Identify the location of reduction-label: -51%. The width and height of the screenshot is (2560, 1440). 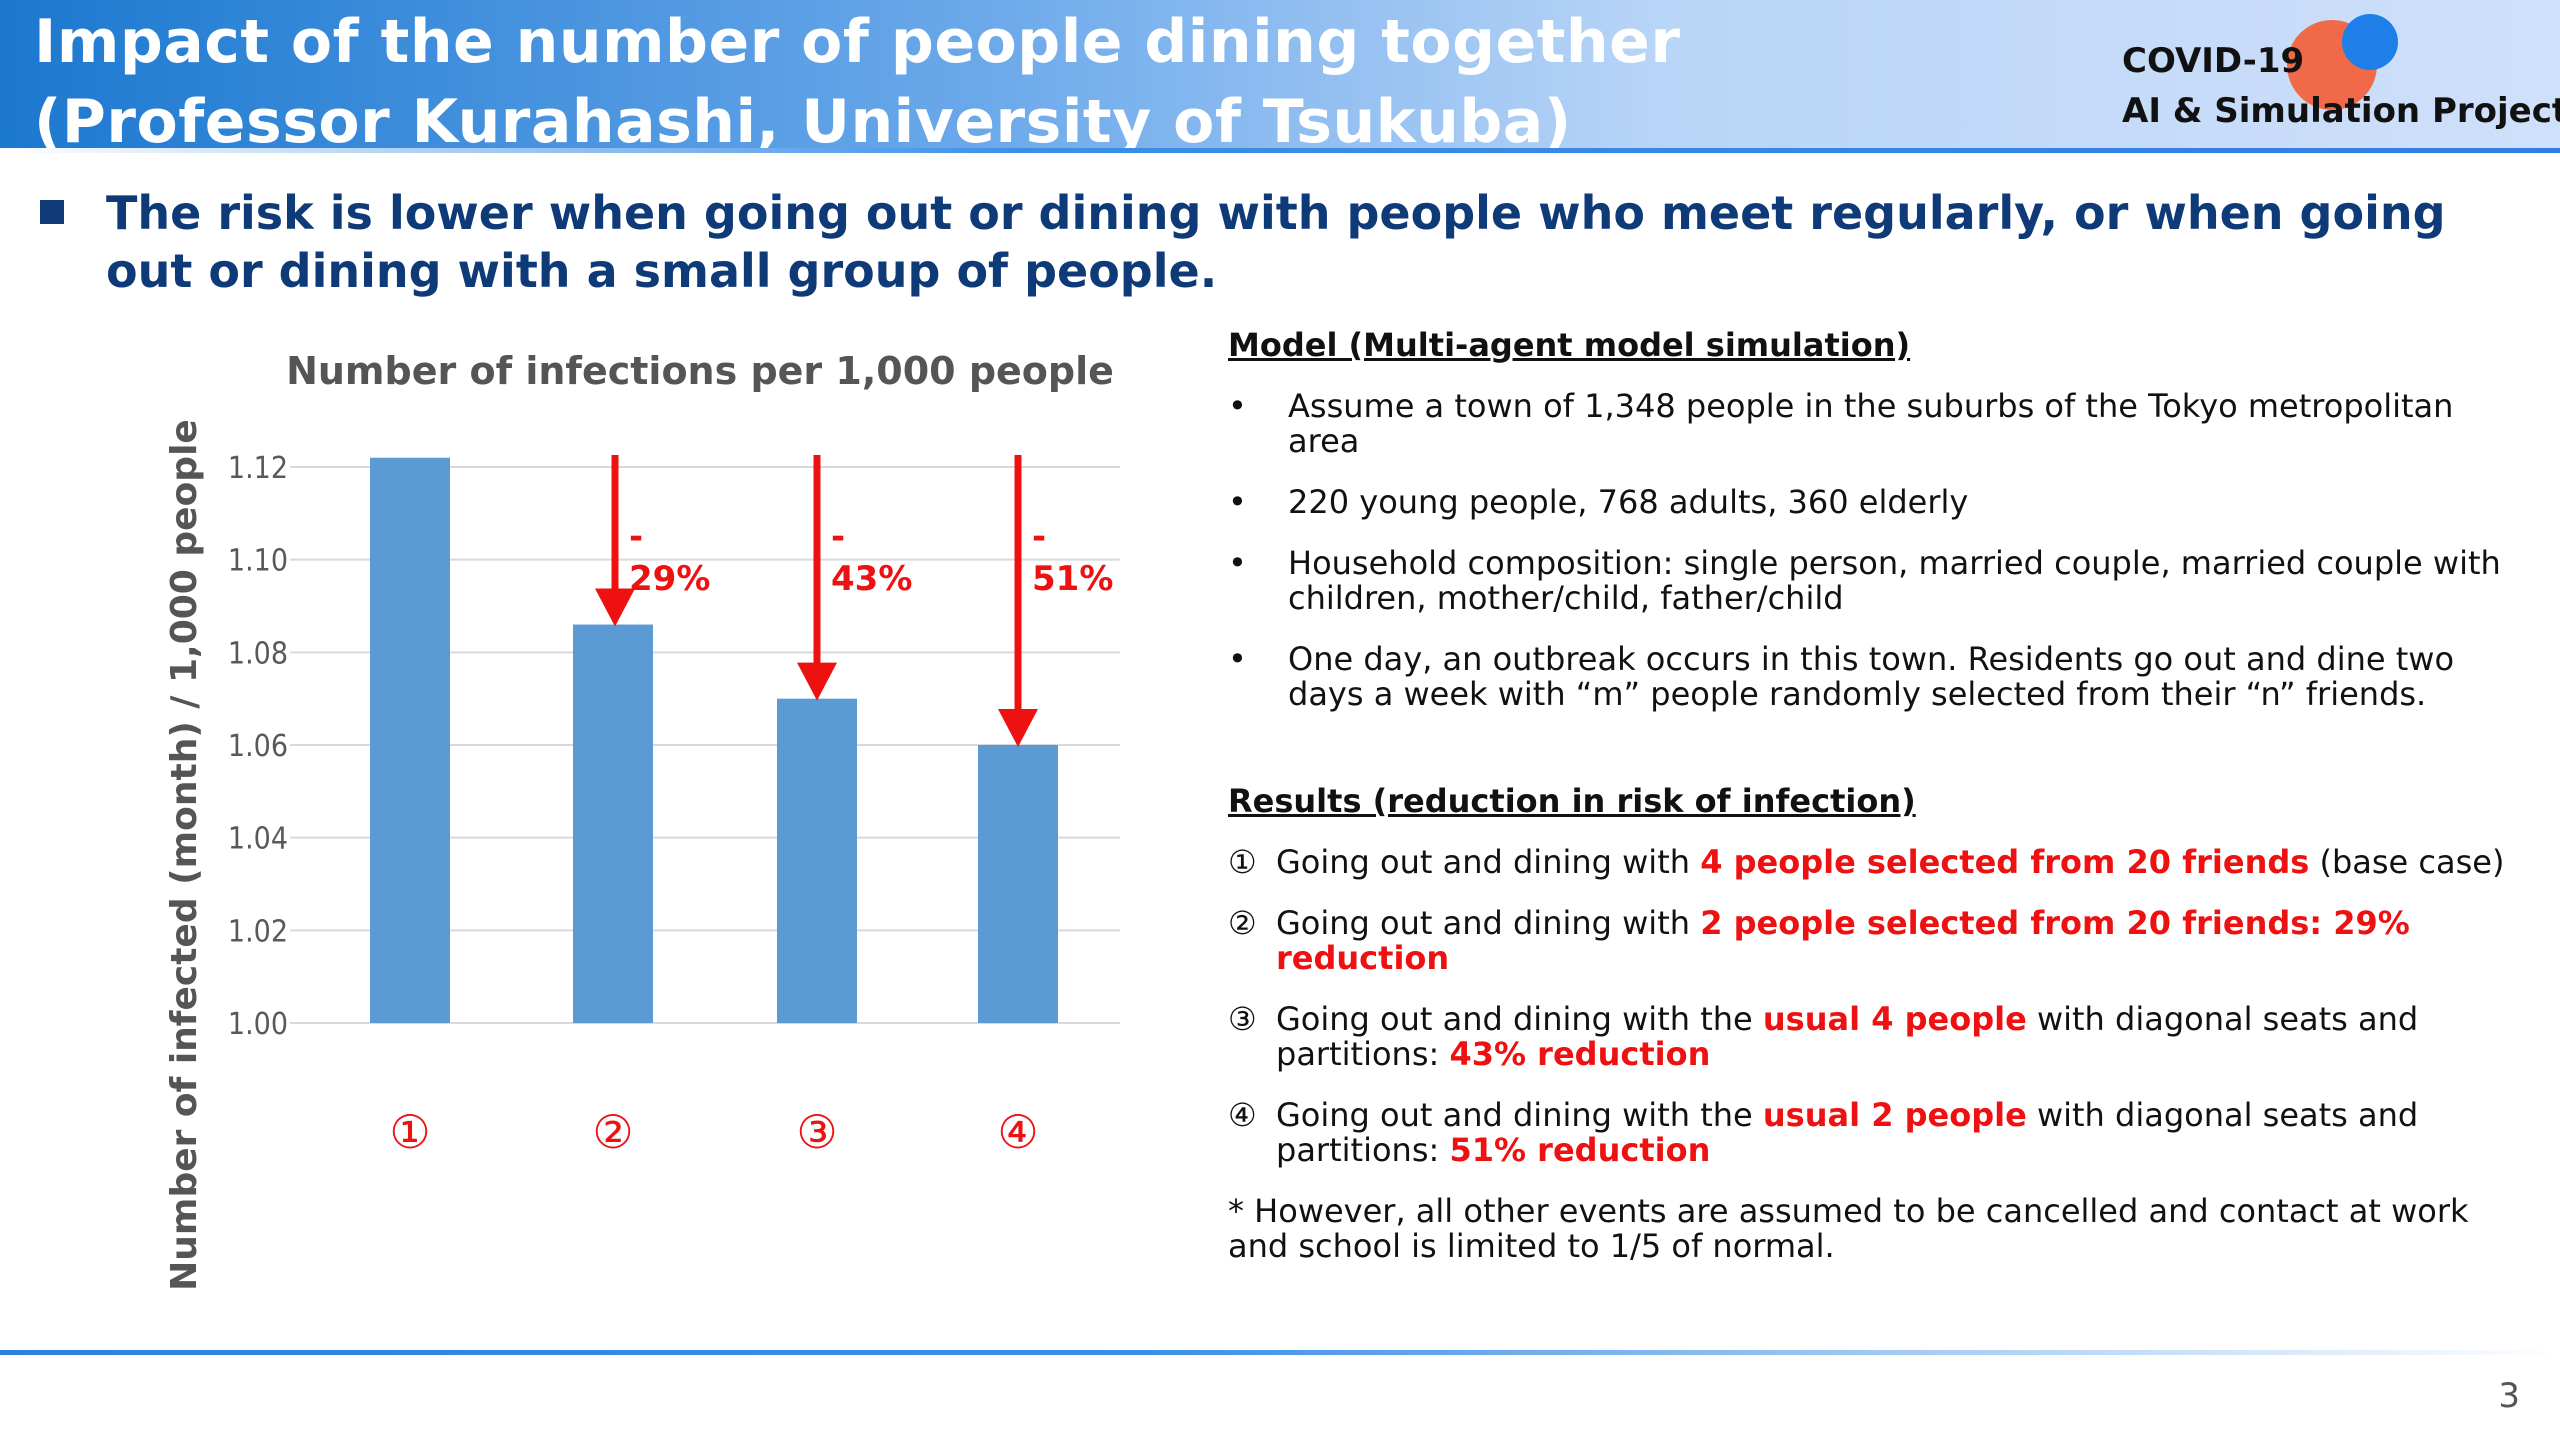
(1072, 558).